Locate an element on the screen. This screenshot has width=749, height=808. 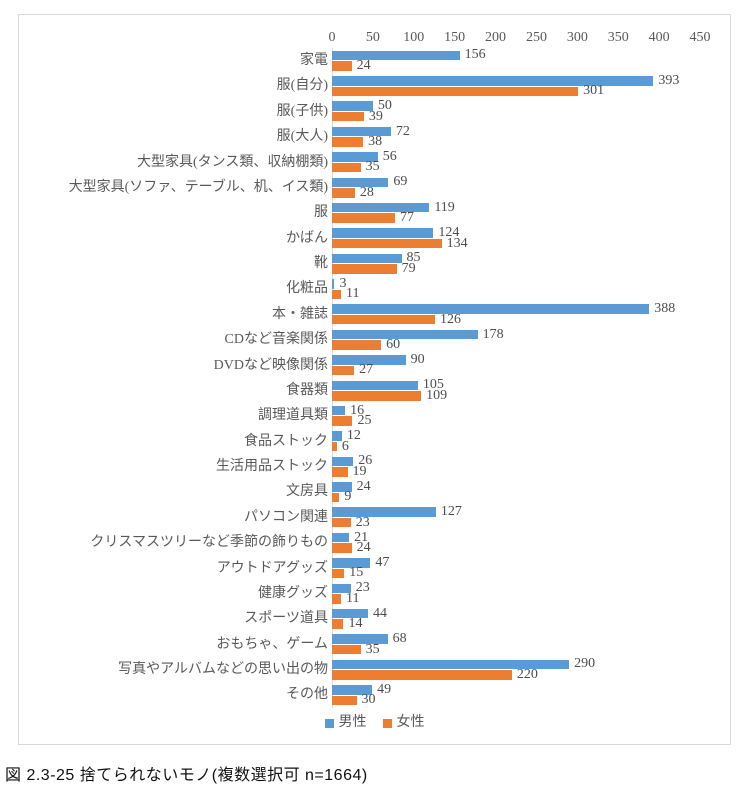
bar-group: 69 28 is located at coordinates (516, 187).